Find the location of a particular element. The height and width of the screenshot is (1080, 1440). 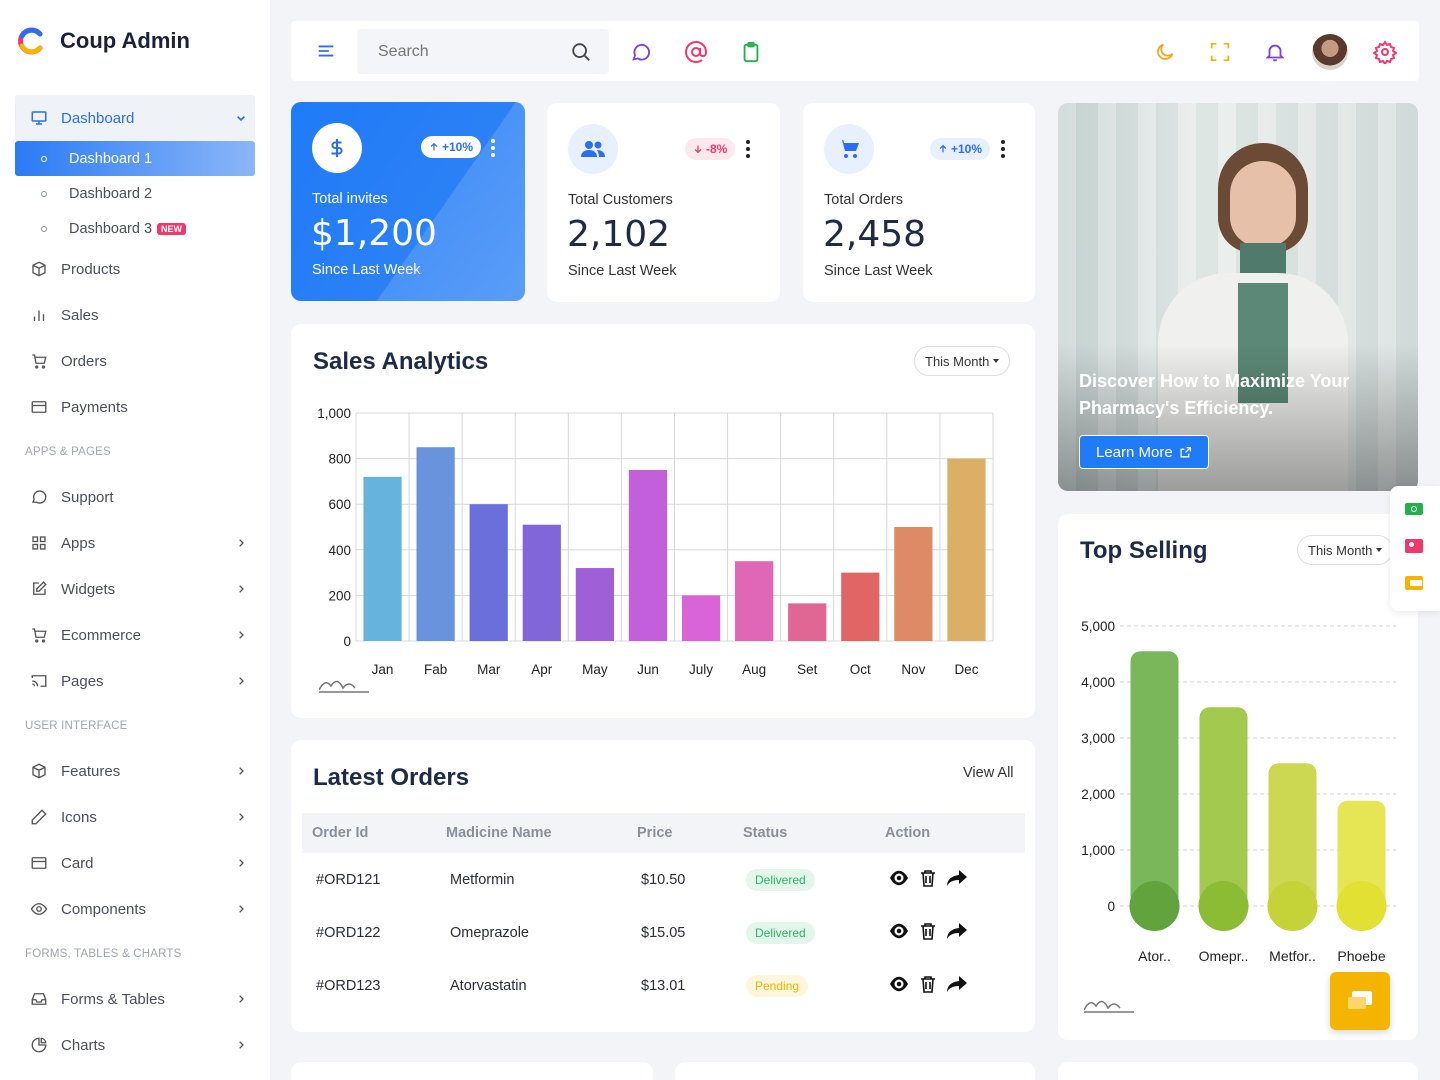

sidebar-subitem-label: Dashboard 2 is located at coordinates (111, 193).